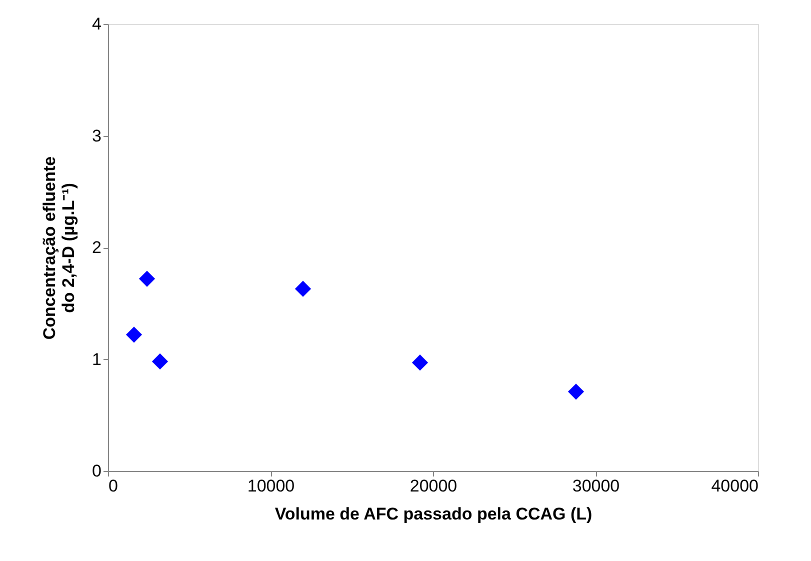 The width and height of the screenshot is (811, 561). Describe the element at coordinates (113, 486) in the screenshot. I see `x-tick-label: 0` at that location.